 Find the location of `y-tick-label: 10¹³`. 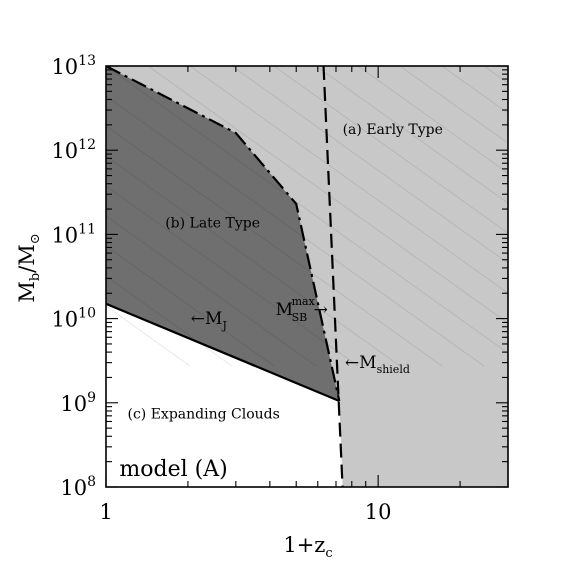

y-tick-label: 10¹³ is located at coordinates (73, 66).